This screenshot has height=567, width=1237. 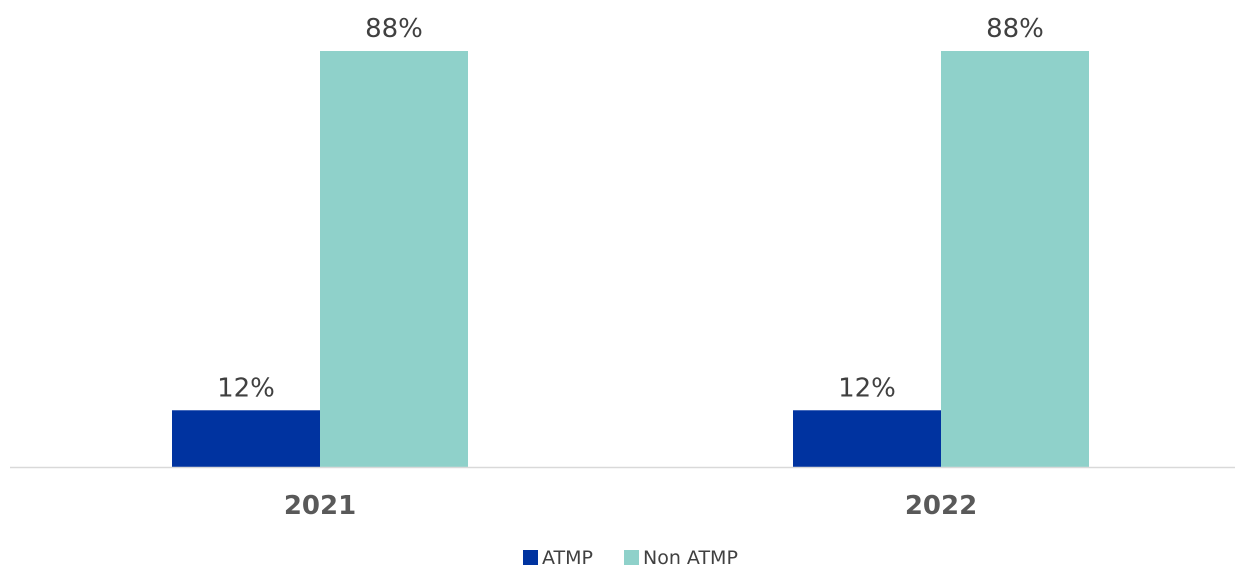 I want to click on legend-swatch-non-atmp, so click(x=631, y=557).